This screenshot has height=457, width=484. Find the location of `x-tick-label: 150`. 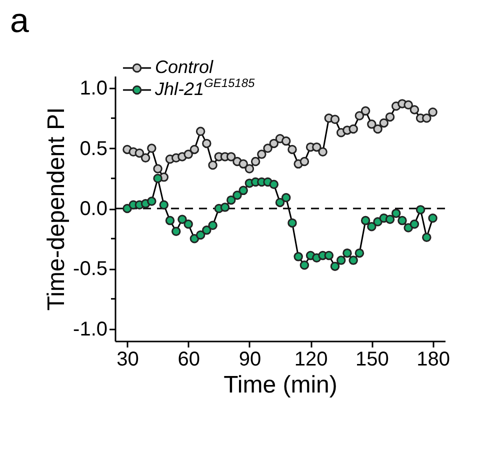

x-tick-label: 150 is located at coordinates (372, 359).